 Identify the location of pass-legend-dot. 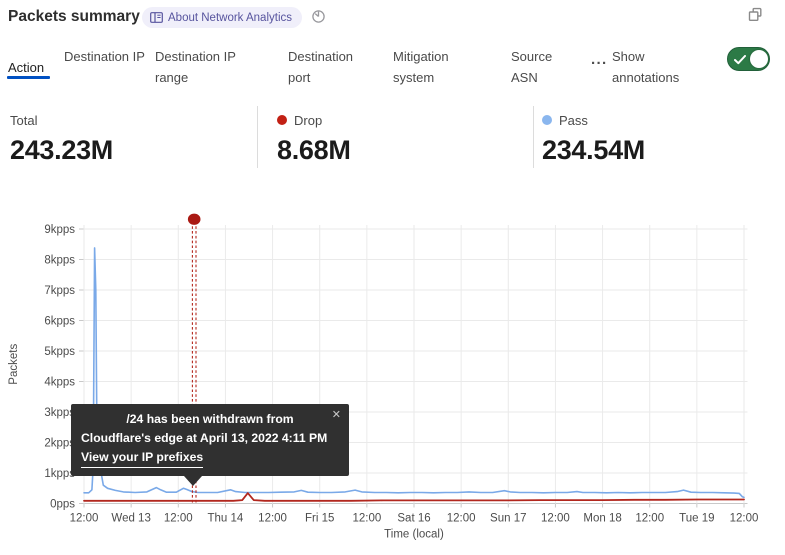
(547, 120).